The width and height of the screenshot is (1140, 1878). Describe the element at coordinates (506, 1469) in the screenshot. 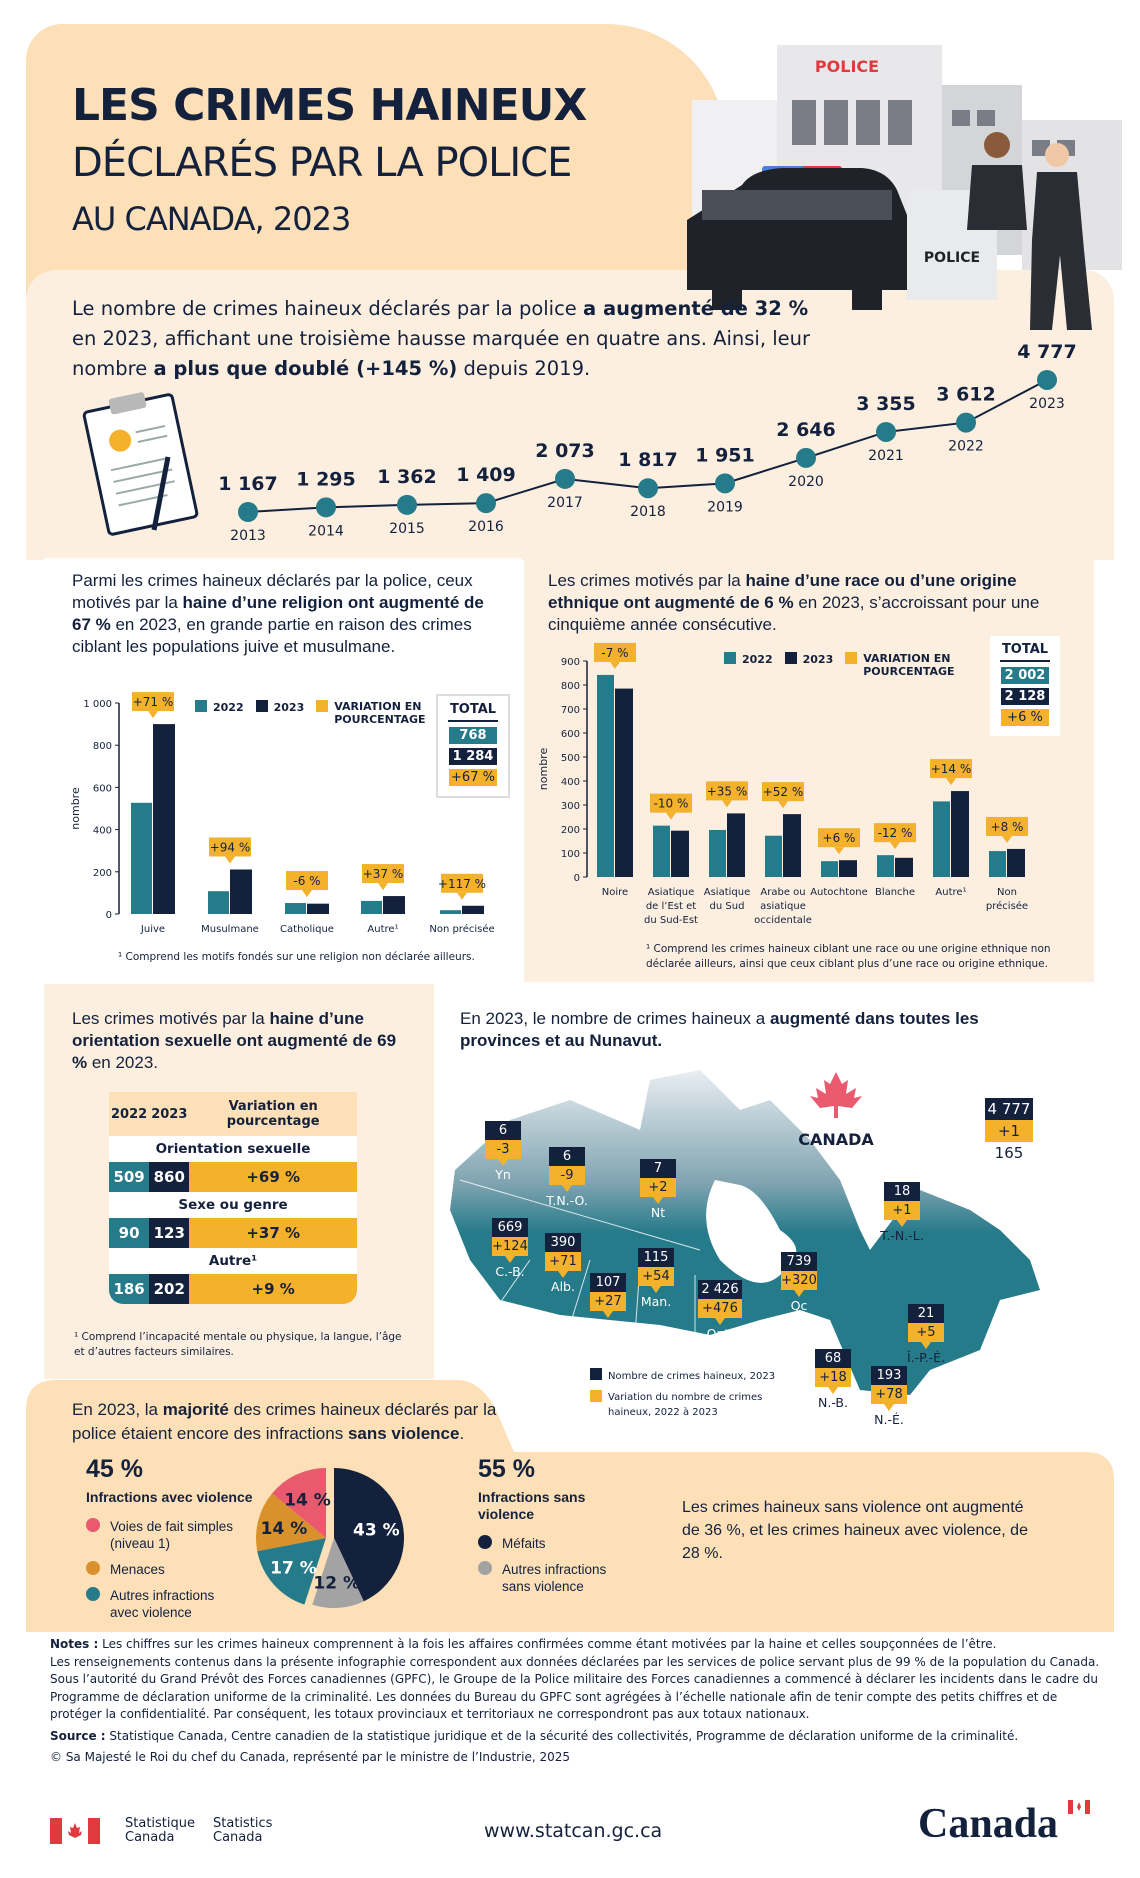

I see `nonviolent-pct: 55 %` at that location.